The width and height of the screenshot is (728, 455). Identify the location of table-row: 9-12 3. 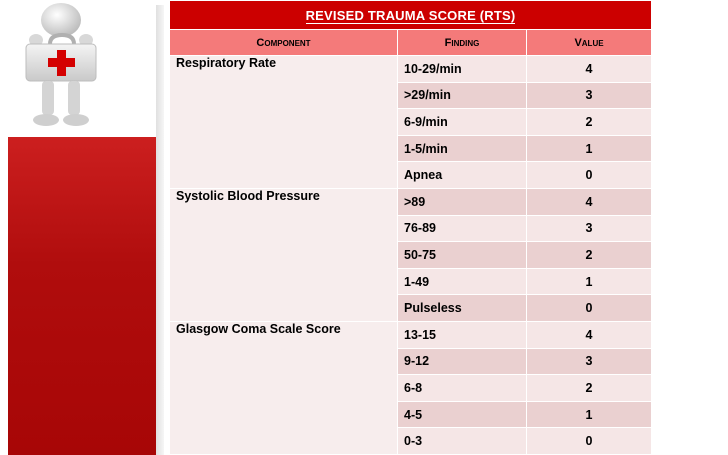
(411, 361).